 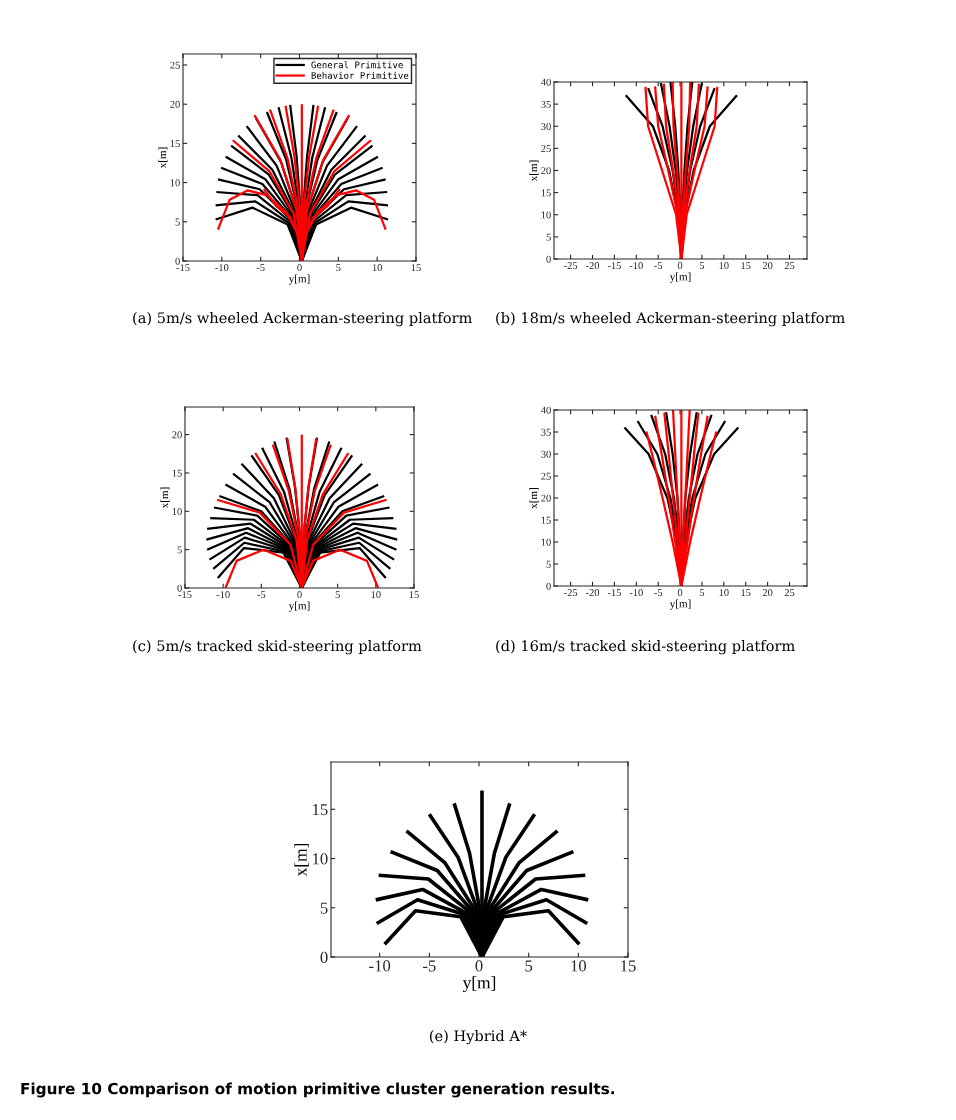 I want to click on text: (d) 16m/s tracked skid-steering platform, so click(x=645, y=647).